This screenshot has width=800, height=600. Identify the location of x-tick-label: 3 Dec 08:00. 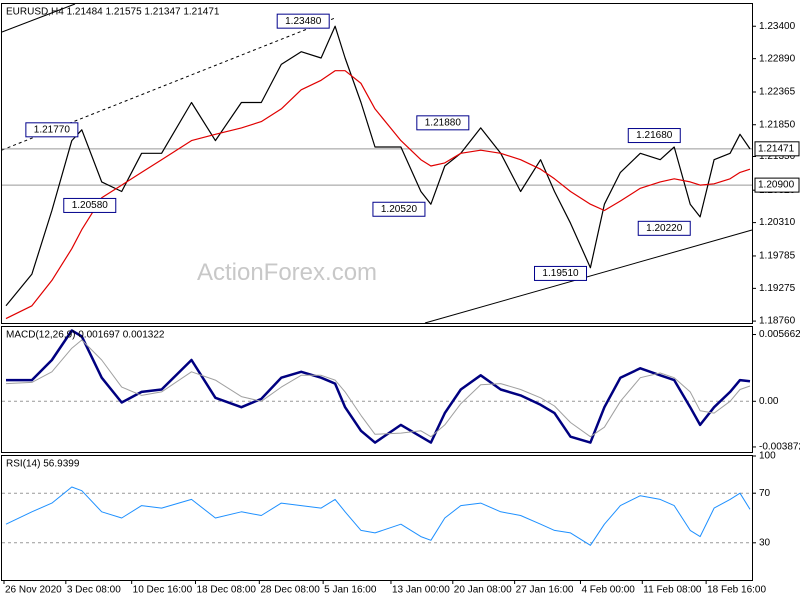
(94, 590).